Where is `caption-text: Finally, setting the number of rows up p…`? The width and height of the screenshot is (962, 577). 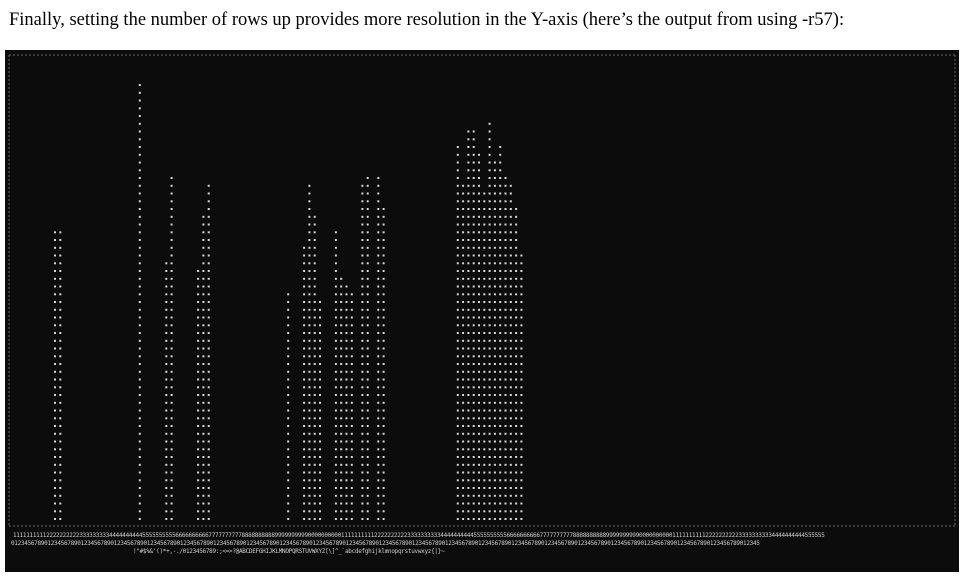 caption-text: Finally, setting the number of rows up p… is located at coordinates (427, 20).